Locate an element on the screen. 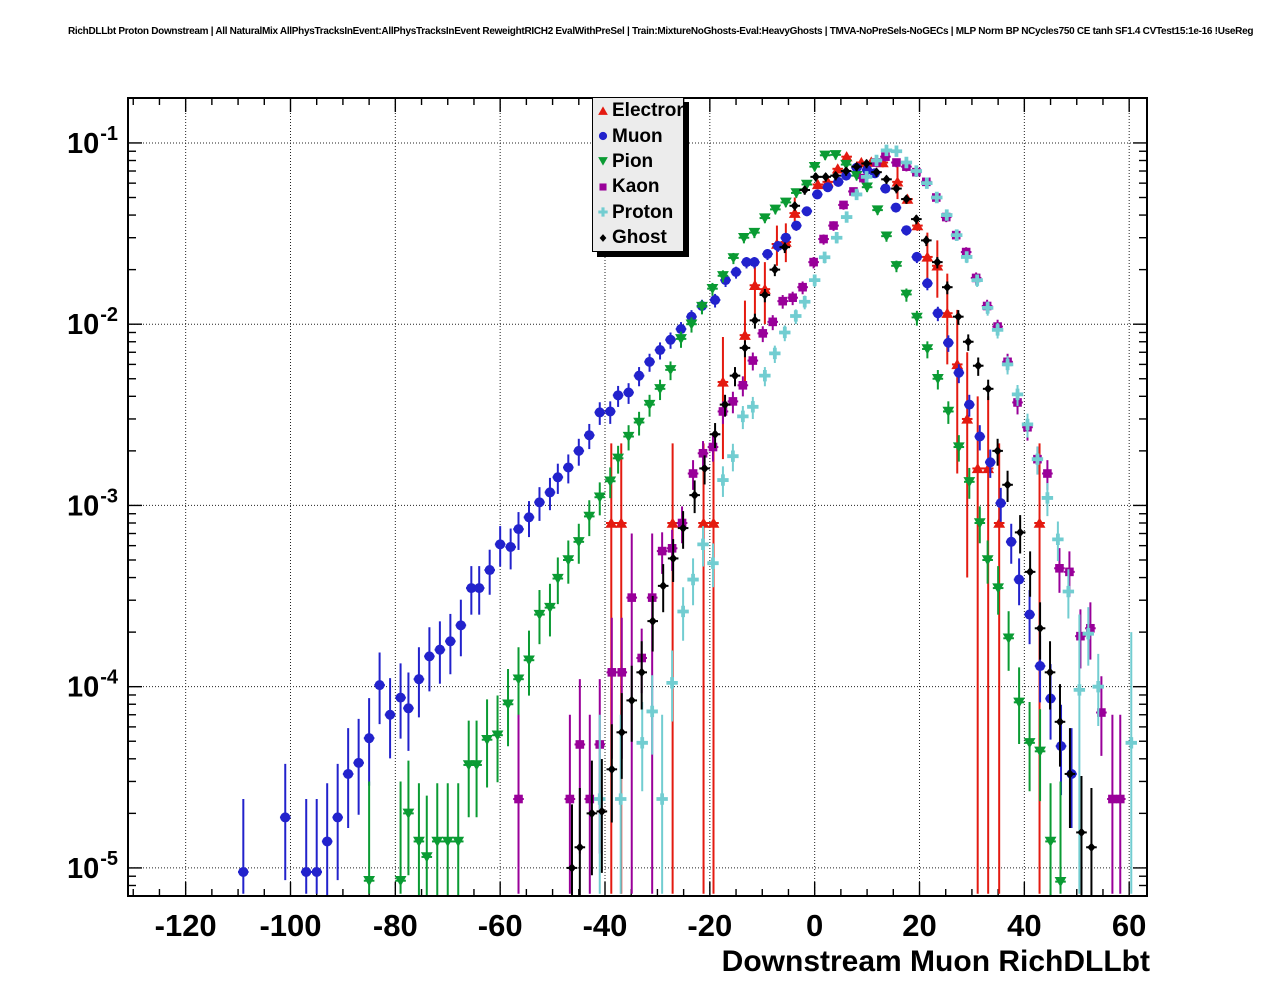  x-tick-label: 60 is located at coordinates (1129, 925).